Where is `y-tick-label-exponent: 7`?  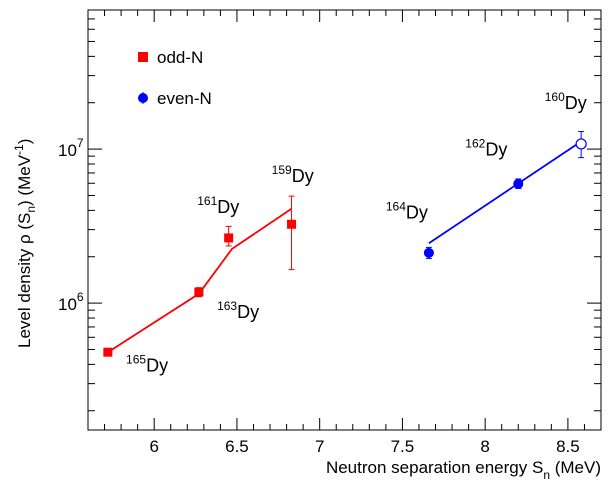 y-tick-label-exponent: 7 is located at coordinates (80, 143).